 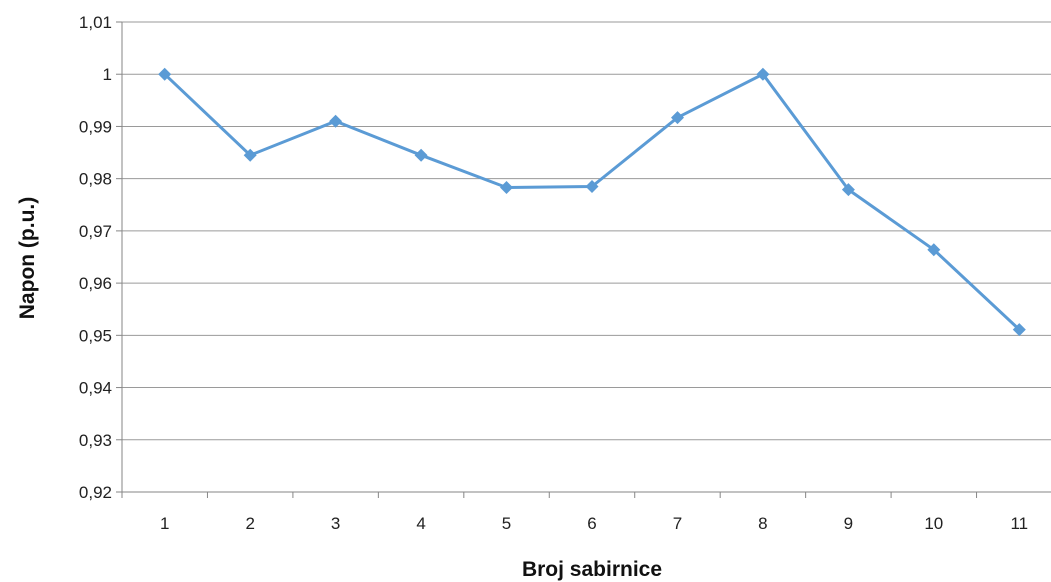 I want to click on y-tick-label: 1, so click(x=107, y=74).